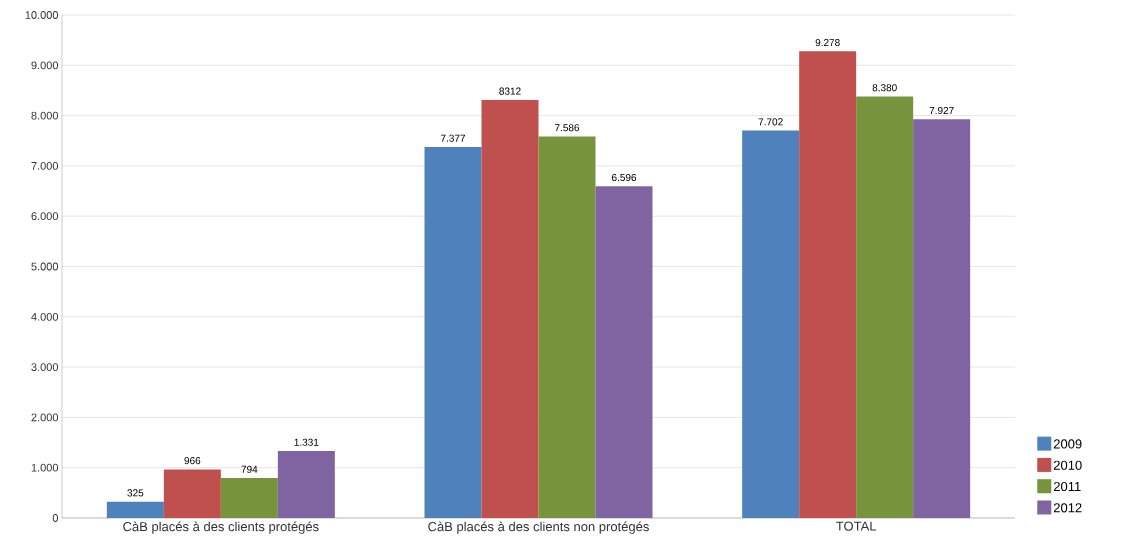  I want to click on y-tick-label: 1.000, so click(45, 467).